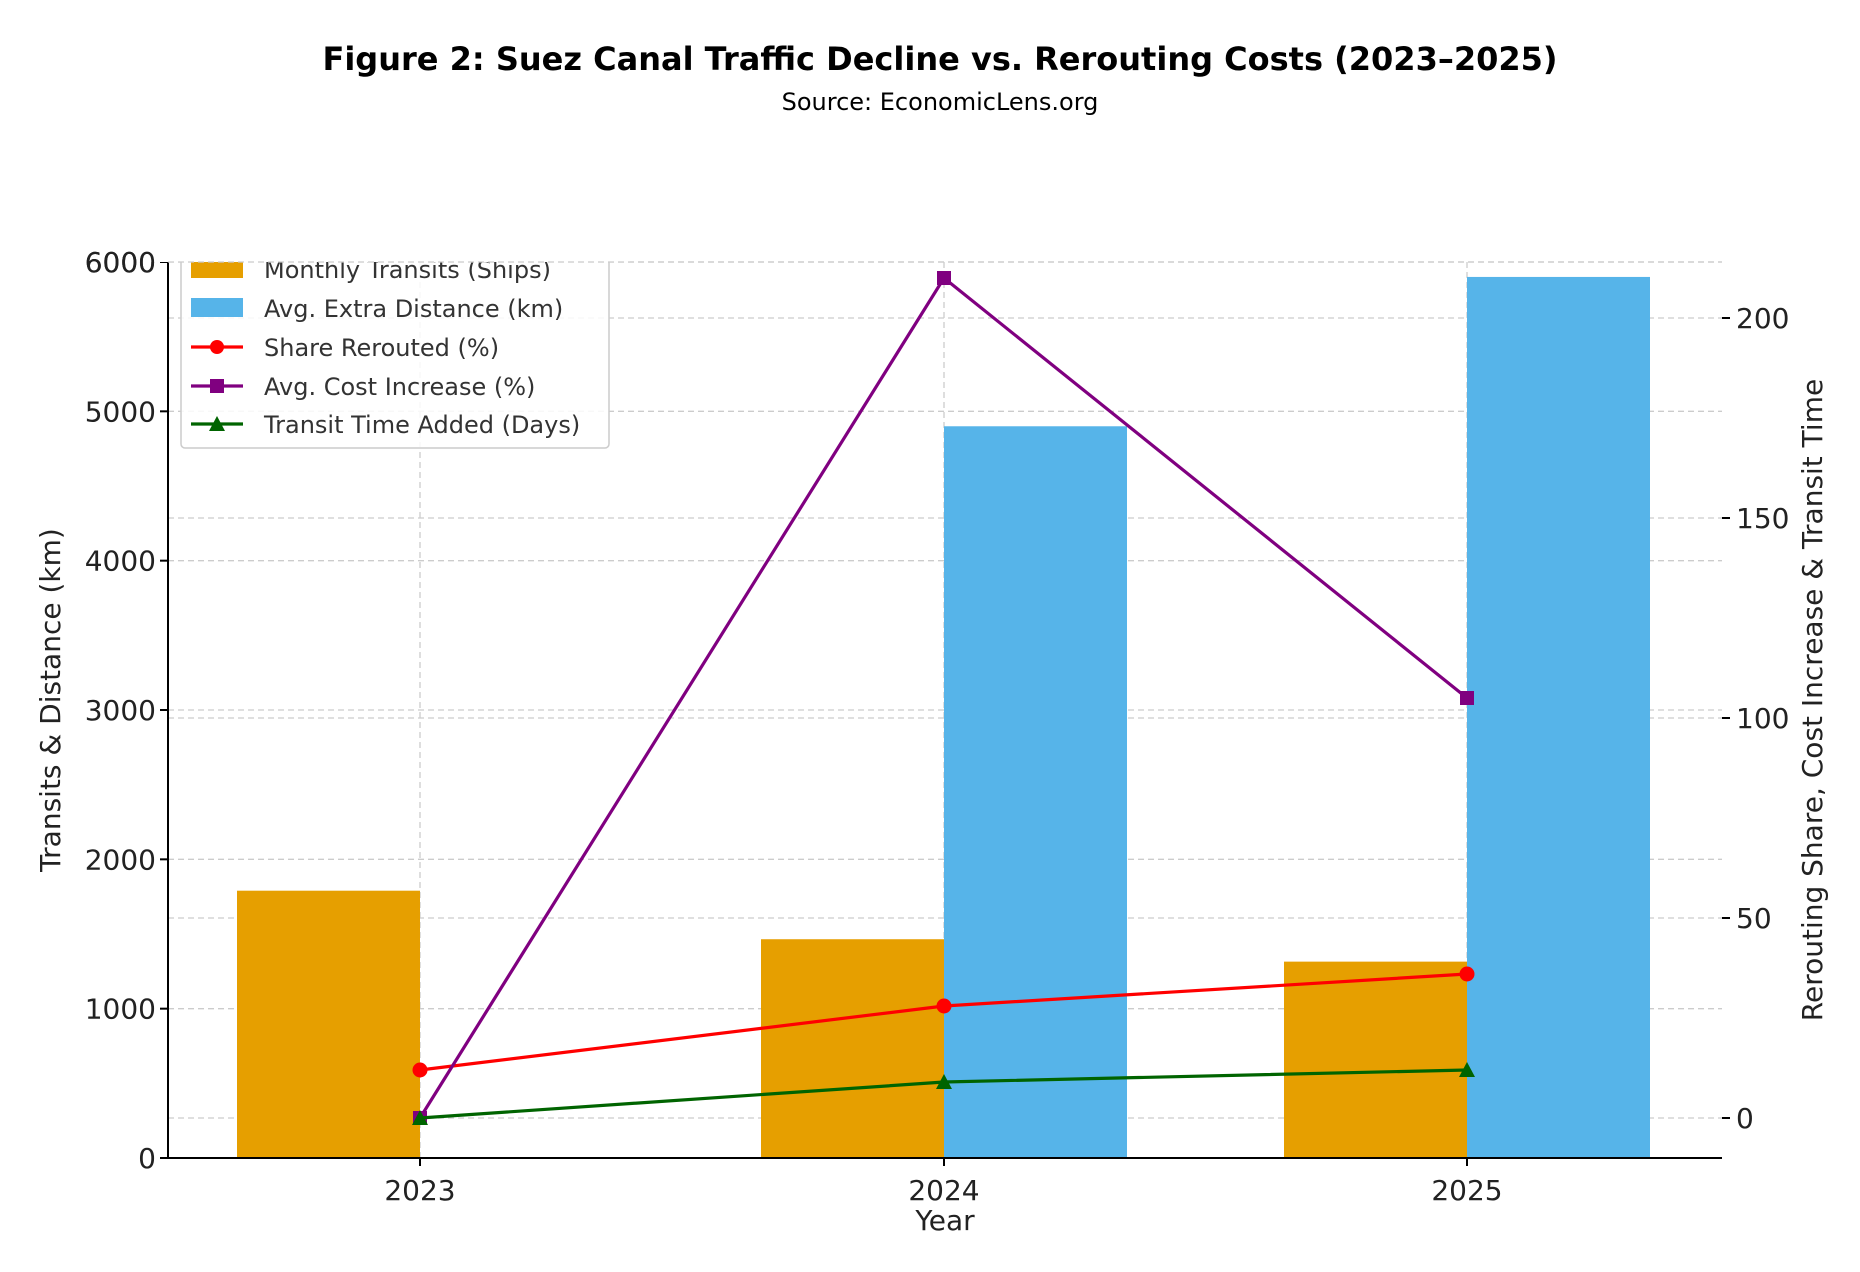 The height and width of the screenshot is (1272, 1860). What do you see at coordinates (940, 102) in the screenshot?
I see `chart-subtitle: Source: EconomicLens.org` at bounding box center [940, 102].